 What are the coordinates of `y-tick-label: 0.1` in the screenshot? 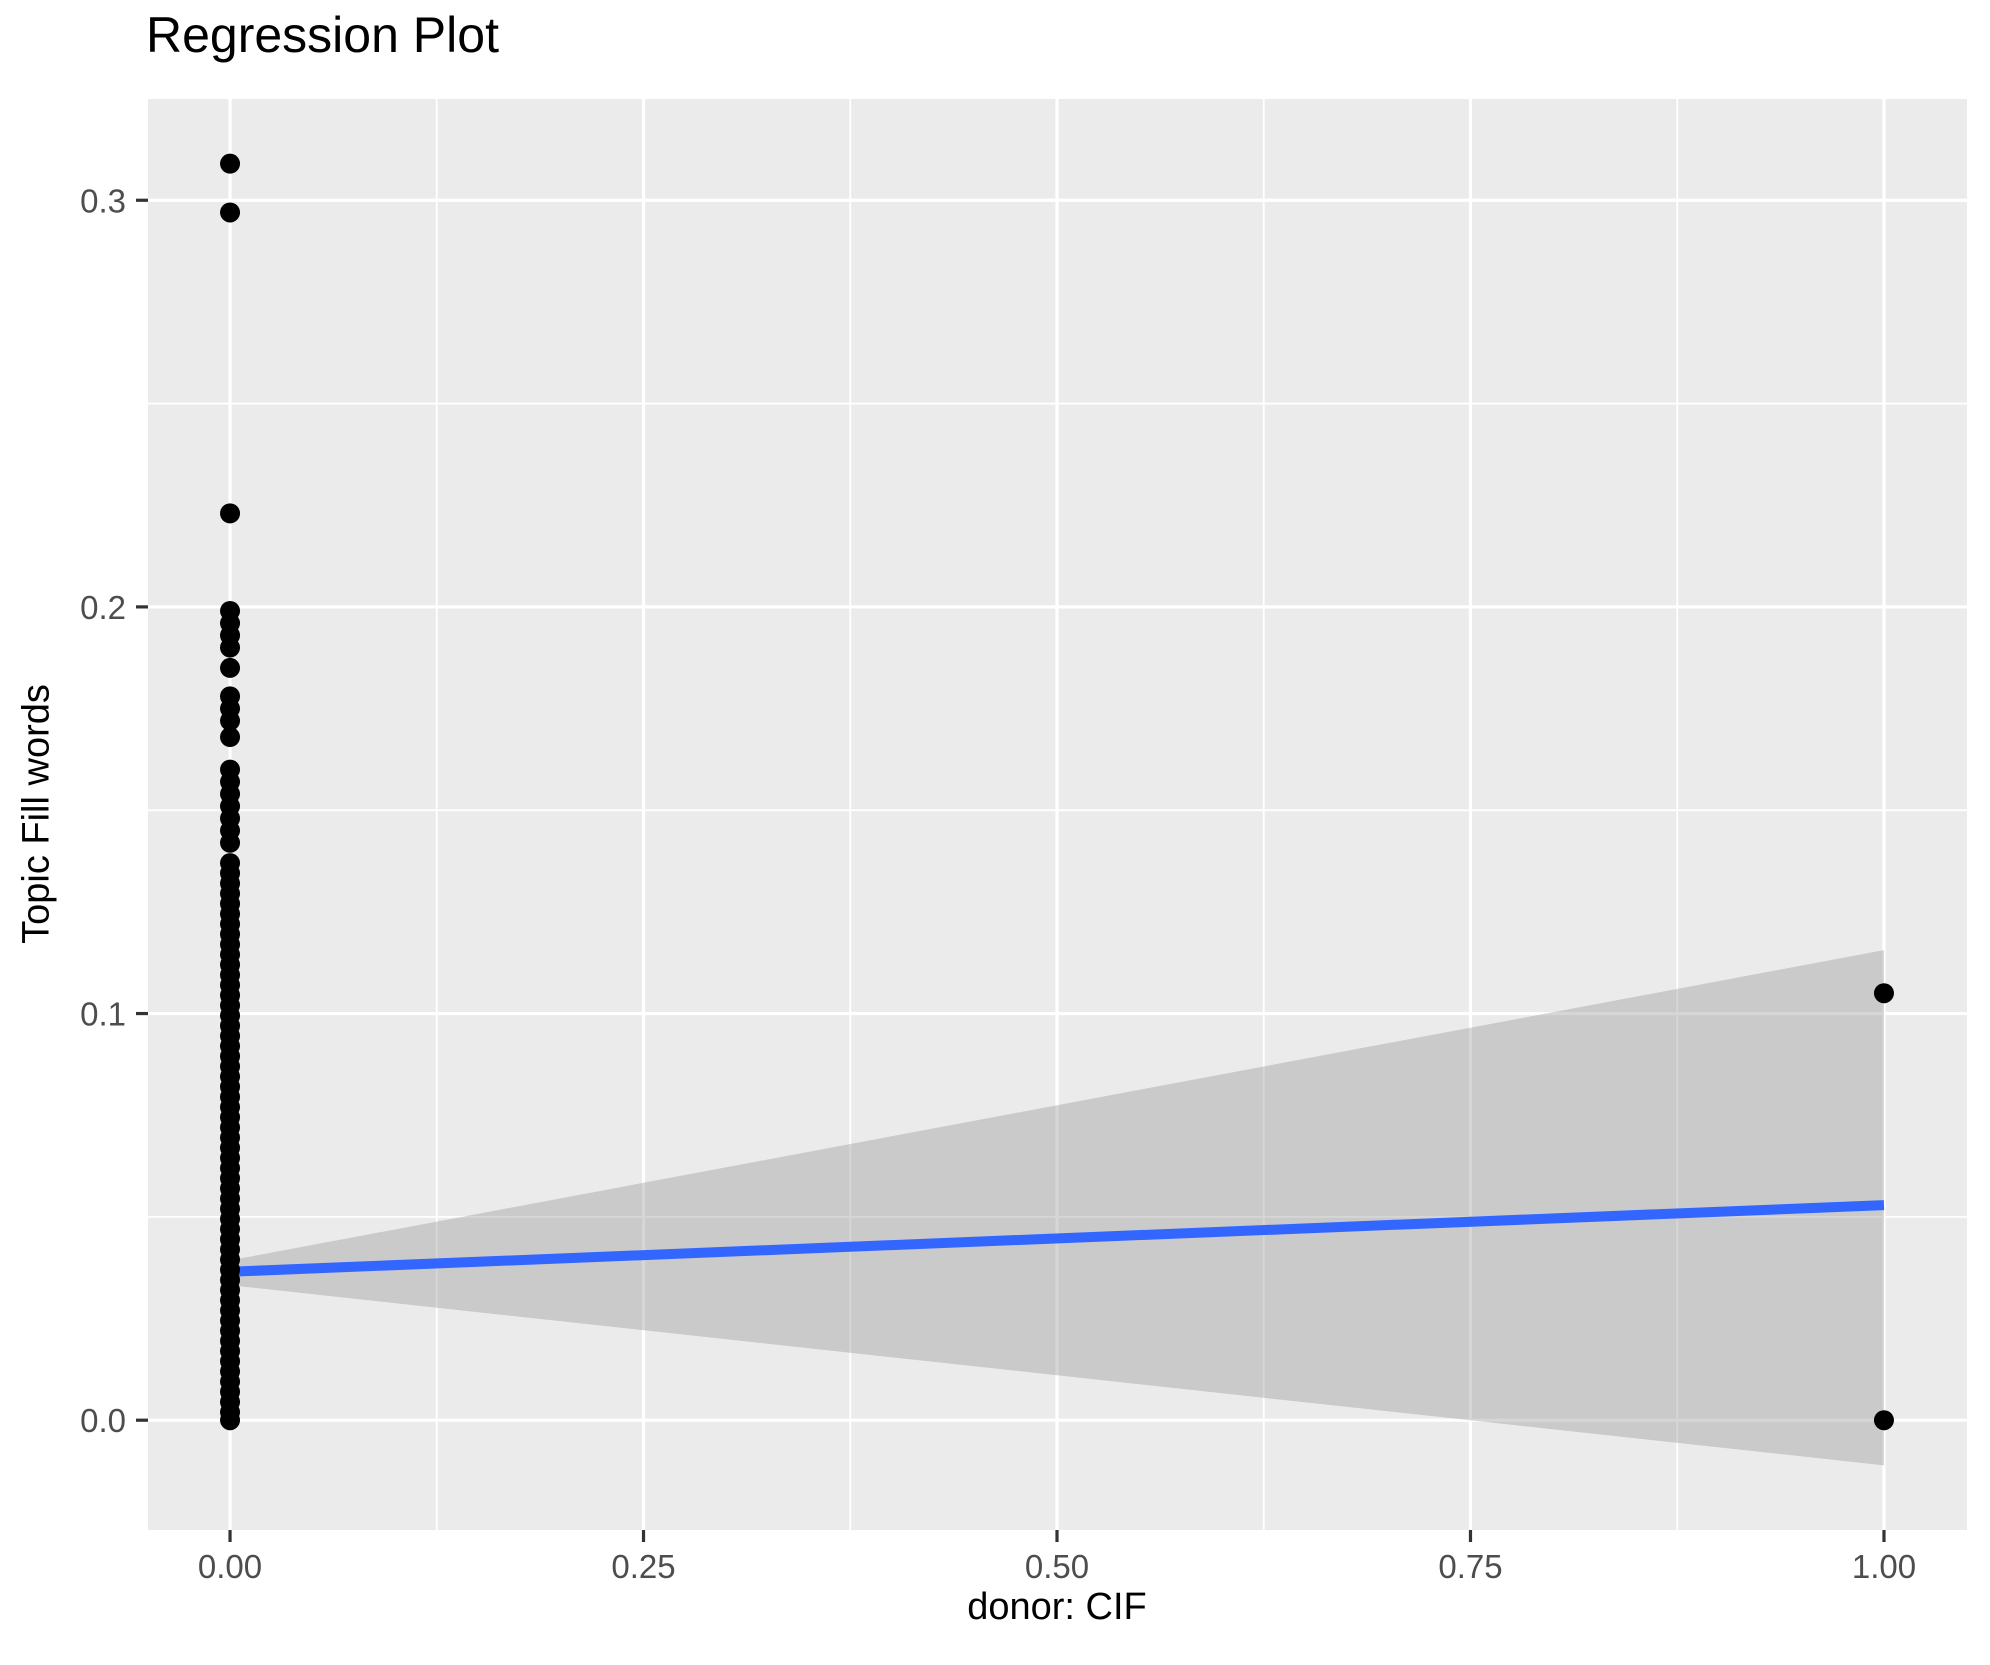 It's located at (103, 1014).